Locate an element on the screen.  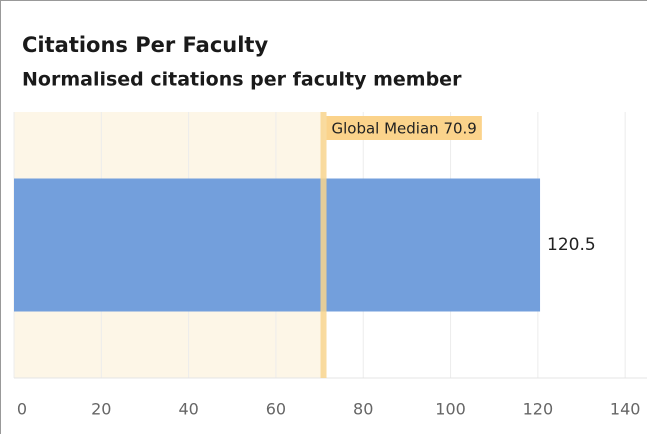
x-tick-label: 140 is located at coordinates (625, 409).